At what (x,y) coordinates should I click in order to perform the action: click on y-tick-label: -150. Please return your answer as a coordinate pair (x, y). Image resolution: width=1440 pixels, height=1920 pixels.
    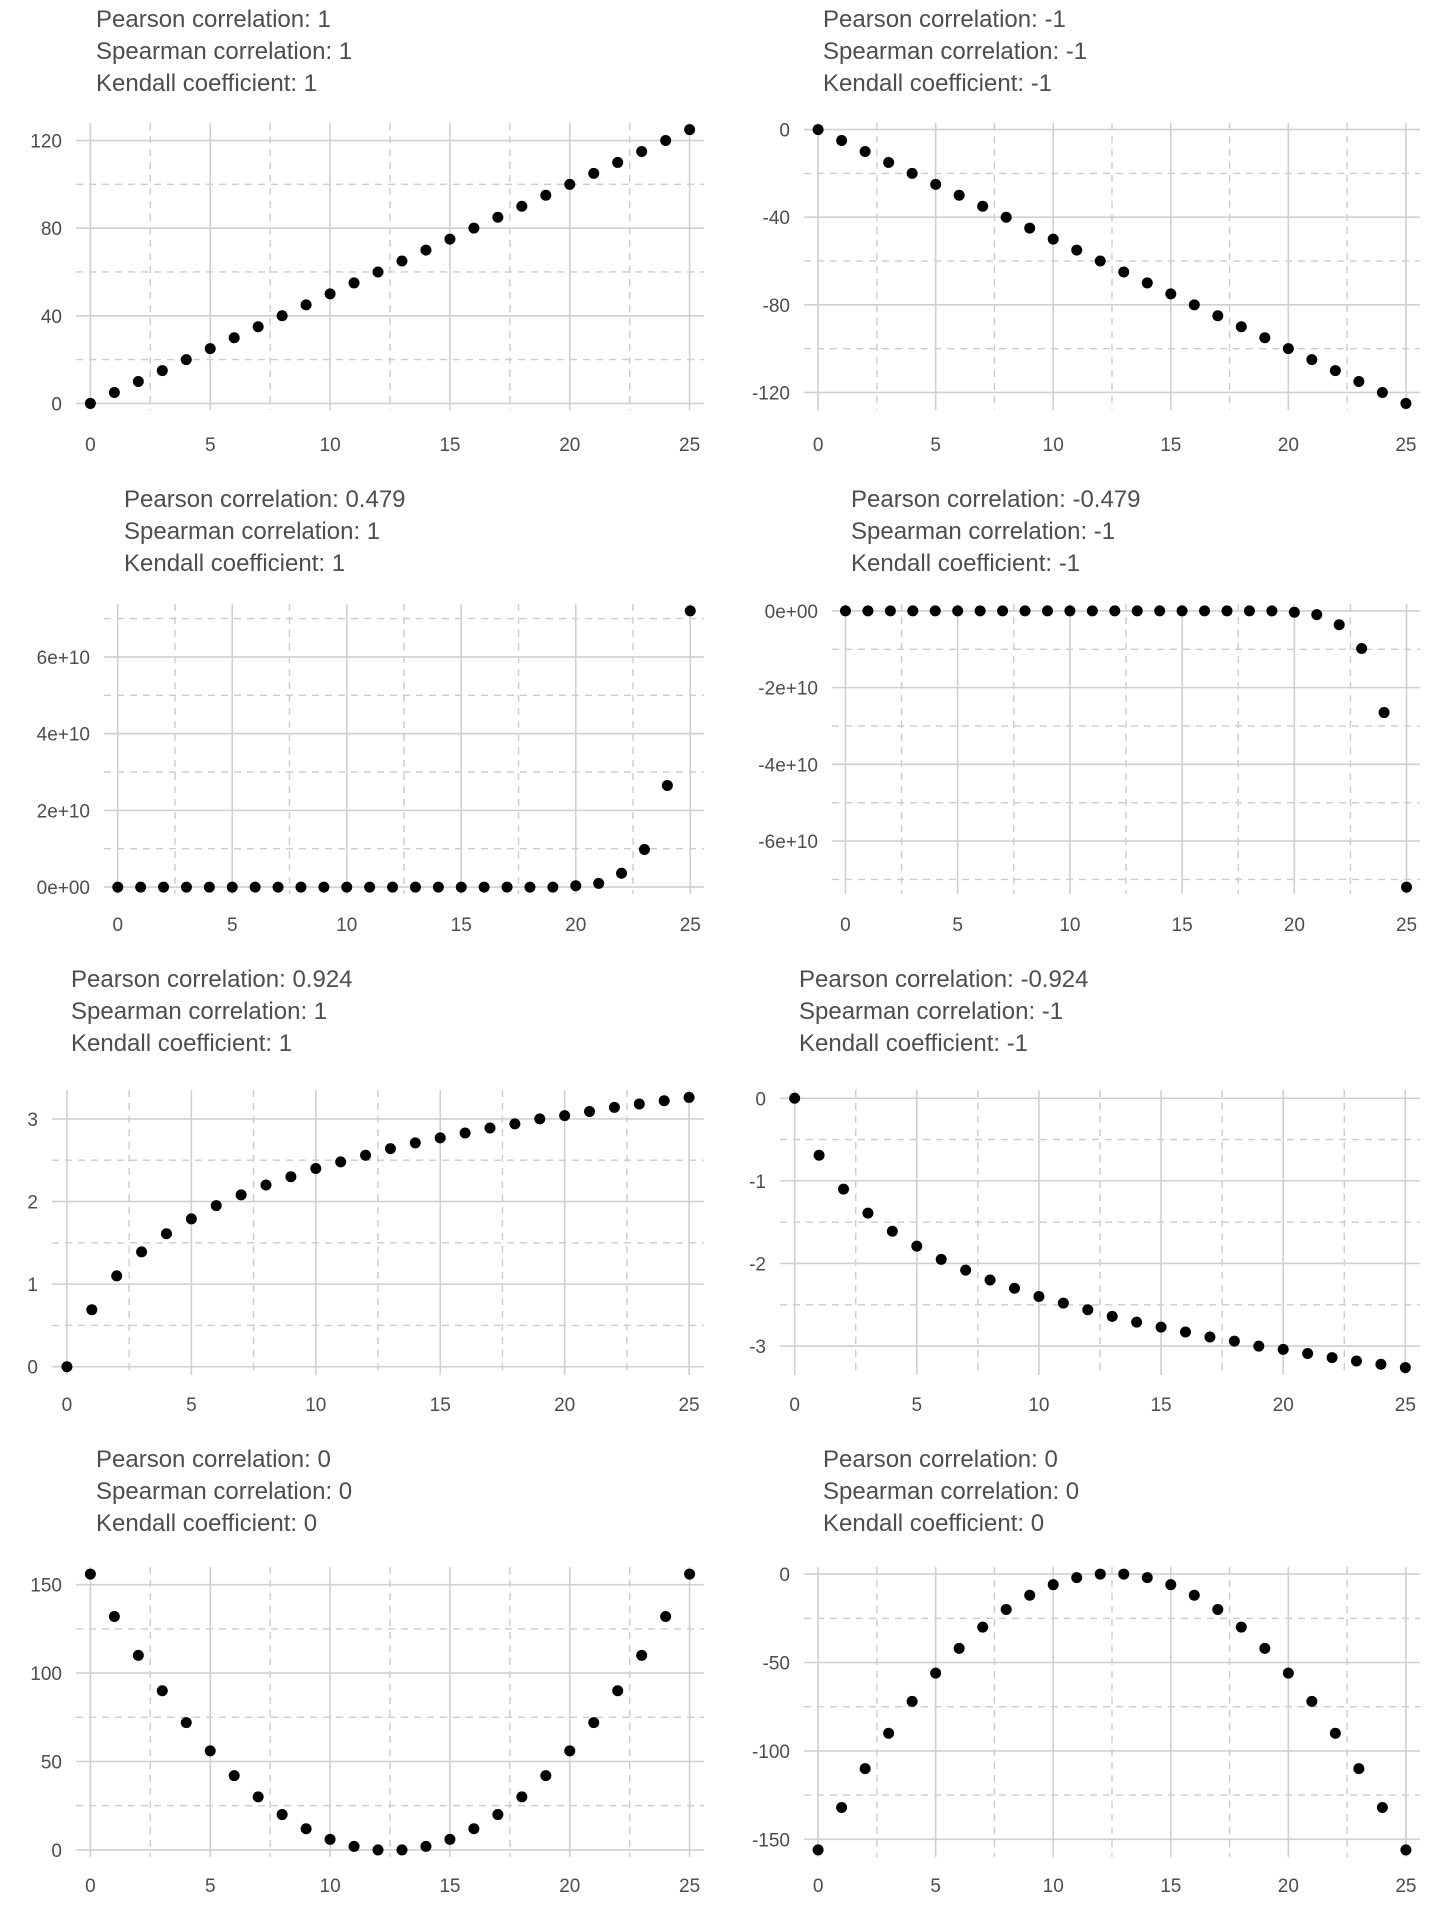
    Looking at the image, I should click on (771, 1840).